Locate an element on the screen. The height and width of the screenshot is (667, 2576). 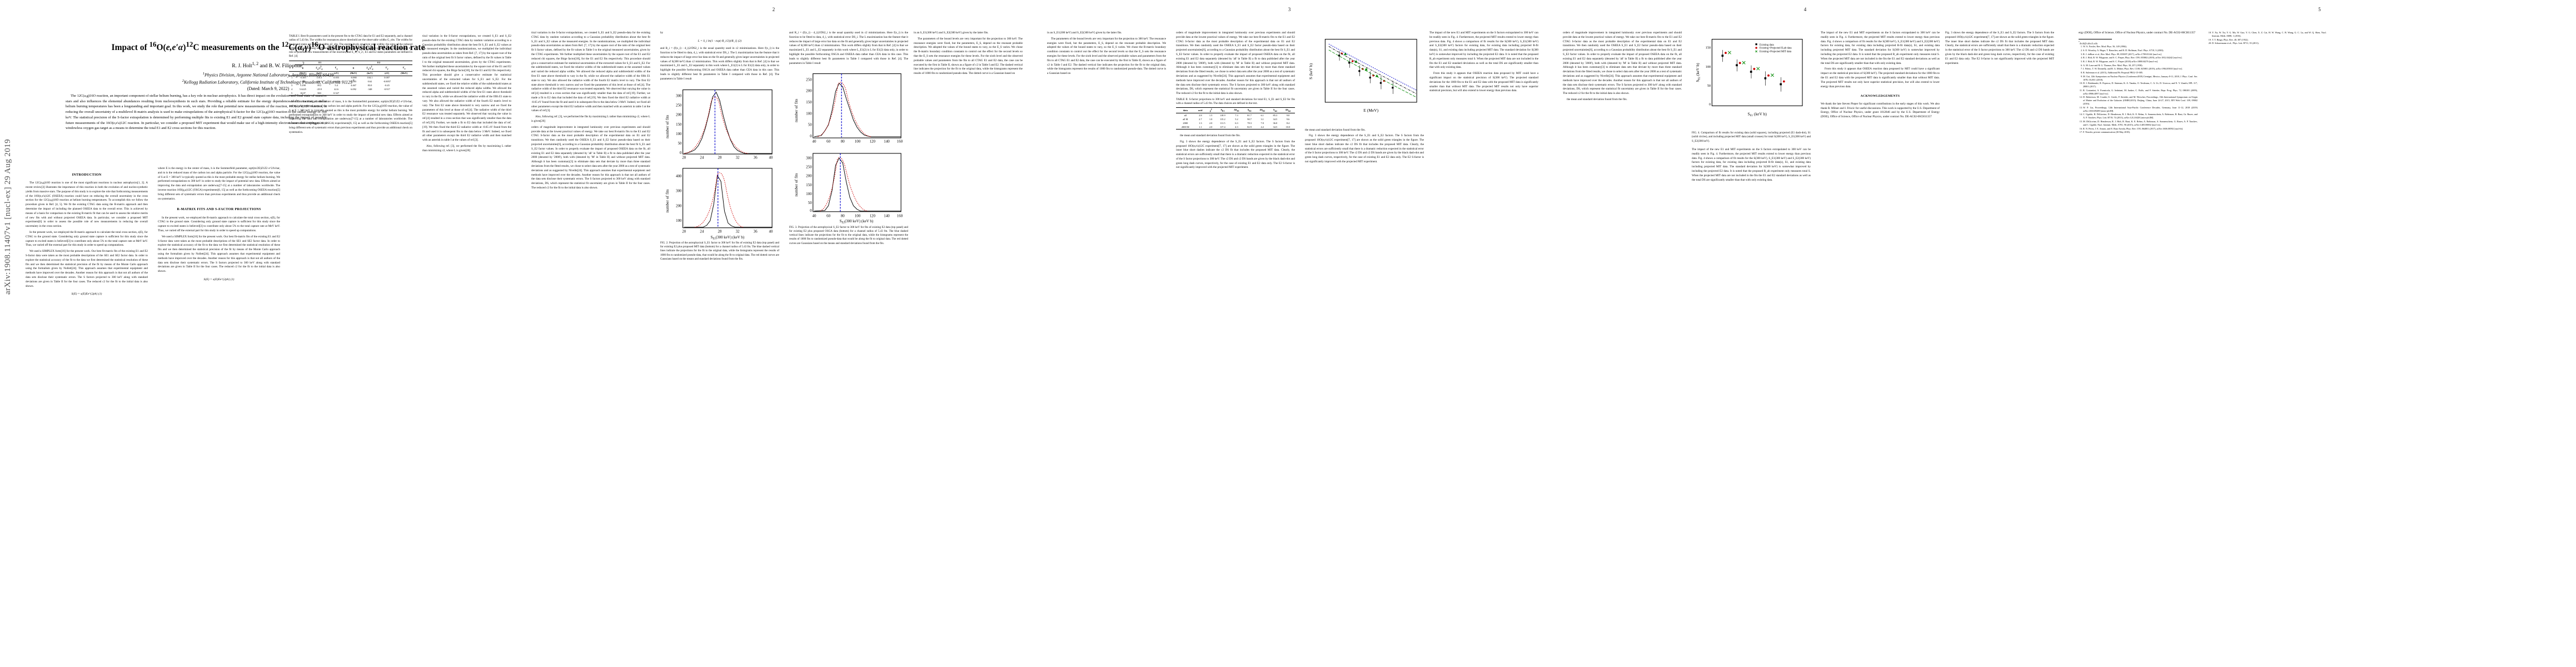
table-2-head-cell: ΔStot is located at coordinates (1288, 110).